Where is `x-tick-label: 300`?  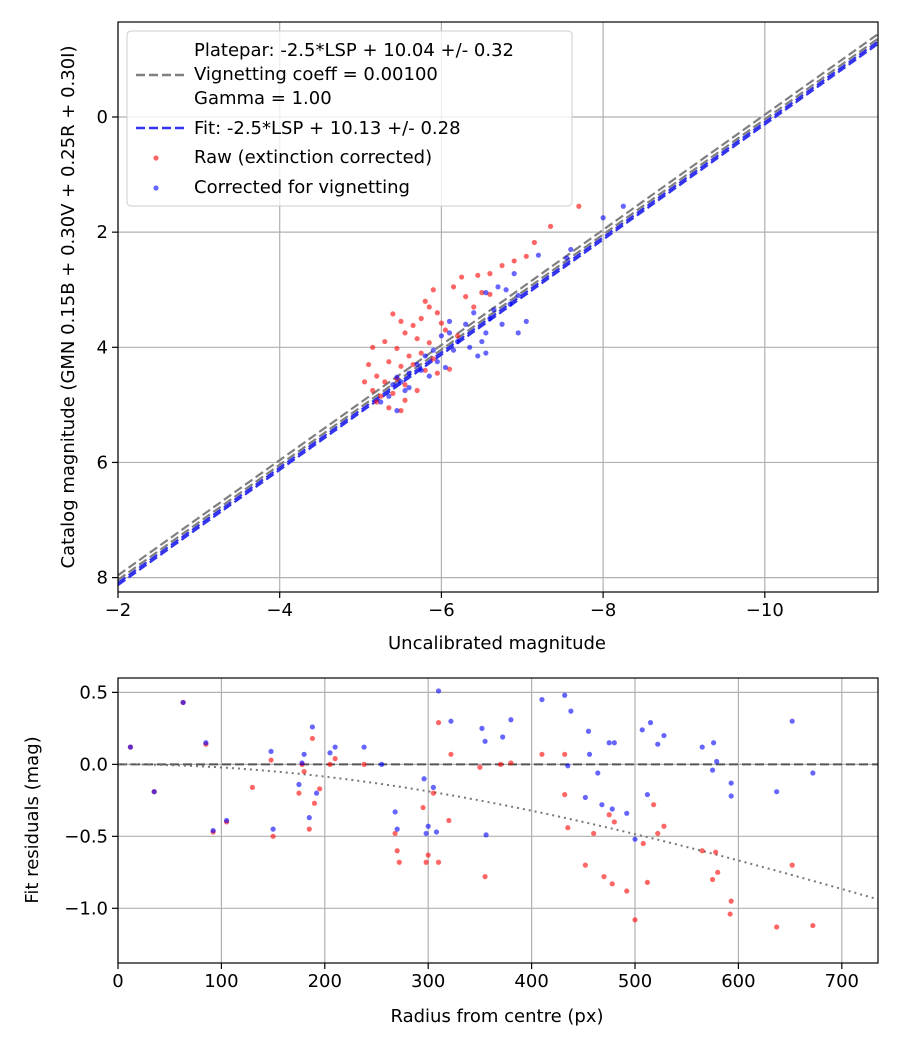 x-tick-label: 300 is located at coordinates (428, 981).